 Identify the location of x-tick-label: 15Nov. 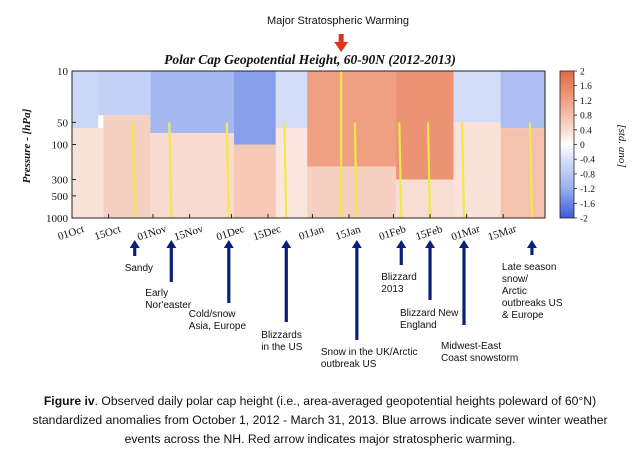
(189, 233).